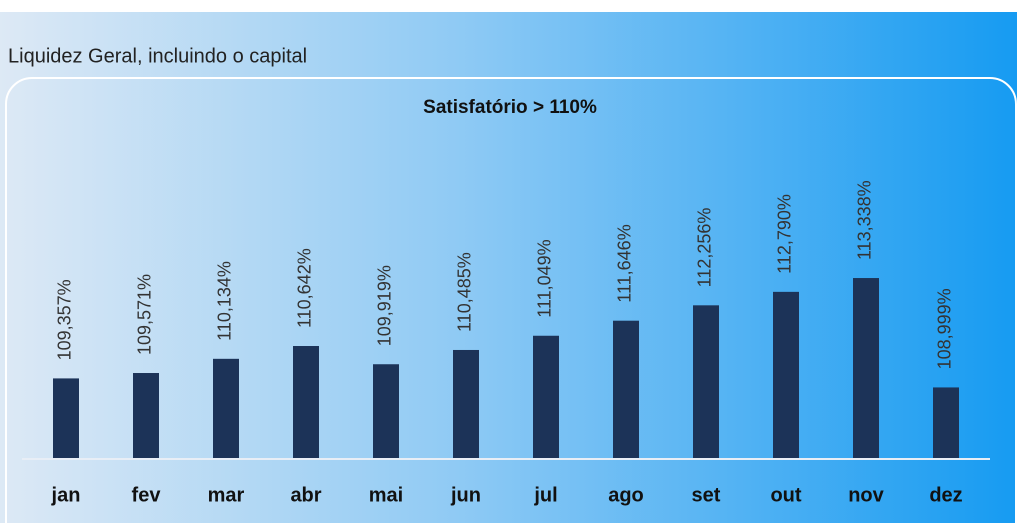 Image resolution: width=1017 pixels, height=523 pixels. What do you see at coordinates (785, 495) in the screenshot?
I see `x-tick-label: out` at bounding box center [785, 495].